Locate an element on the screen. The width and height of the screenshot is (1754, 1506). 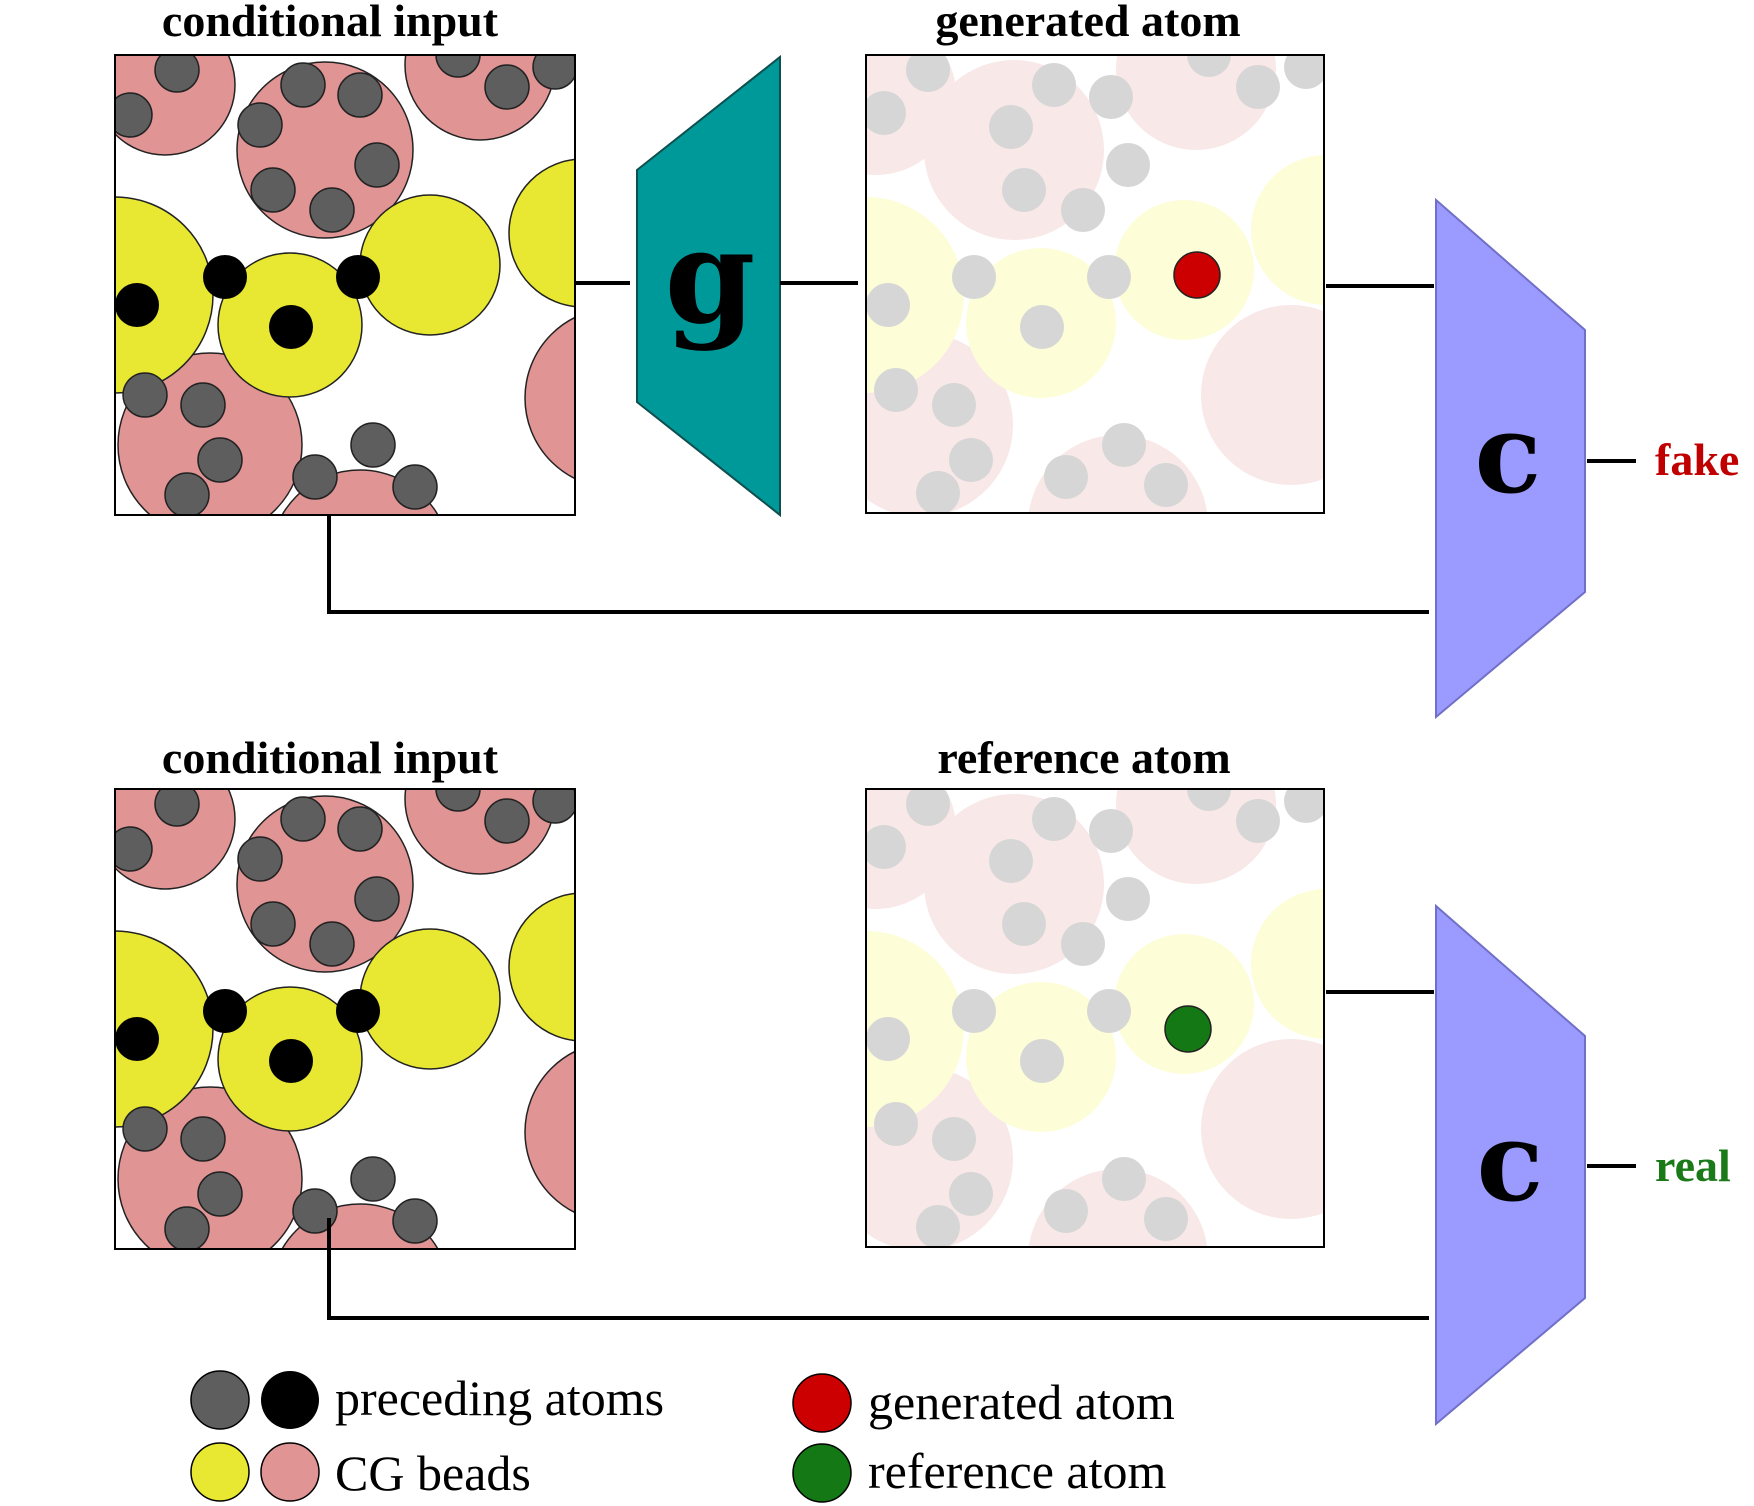
yellow-bead-swatch-icon is located at coordinates (220, 1472).